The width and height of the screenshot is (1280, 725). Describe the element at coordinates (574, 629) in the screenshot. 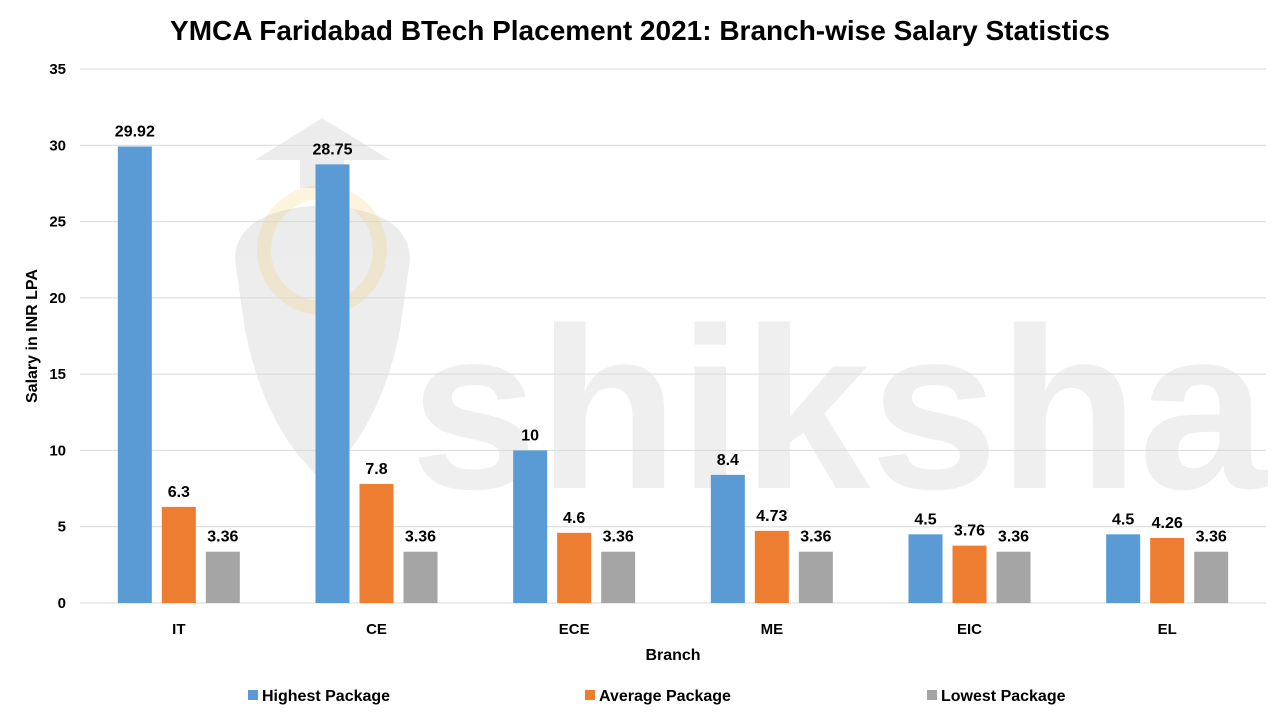

I see `x-tick-label: ECE` at that location.